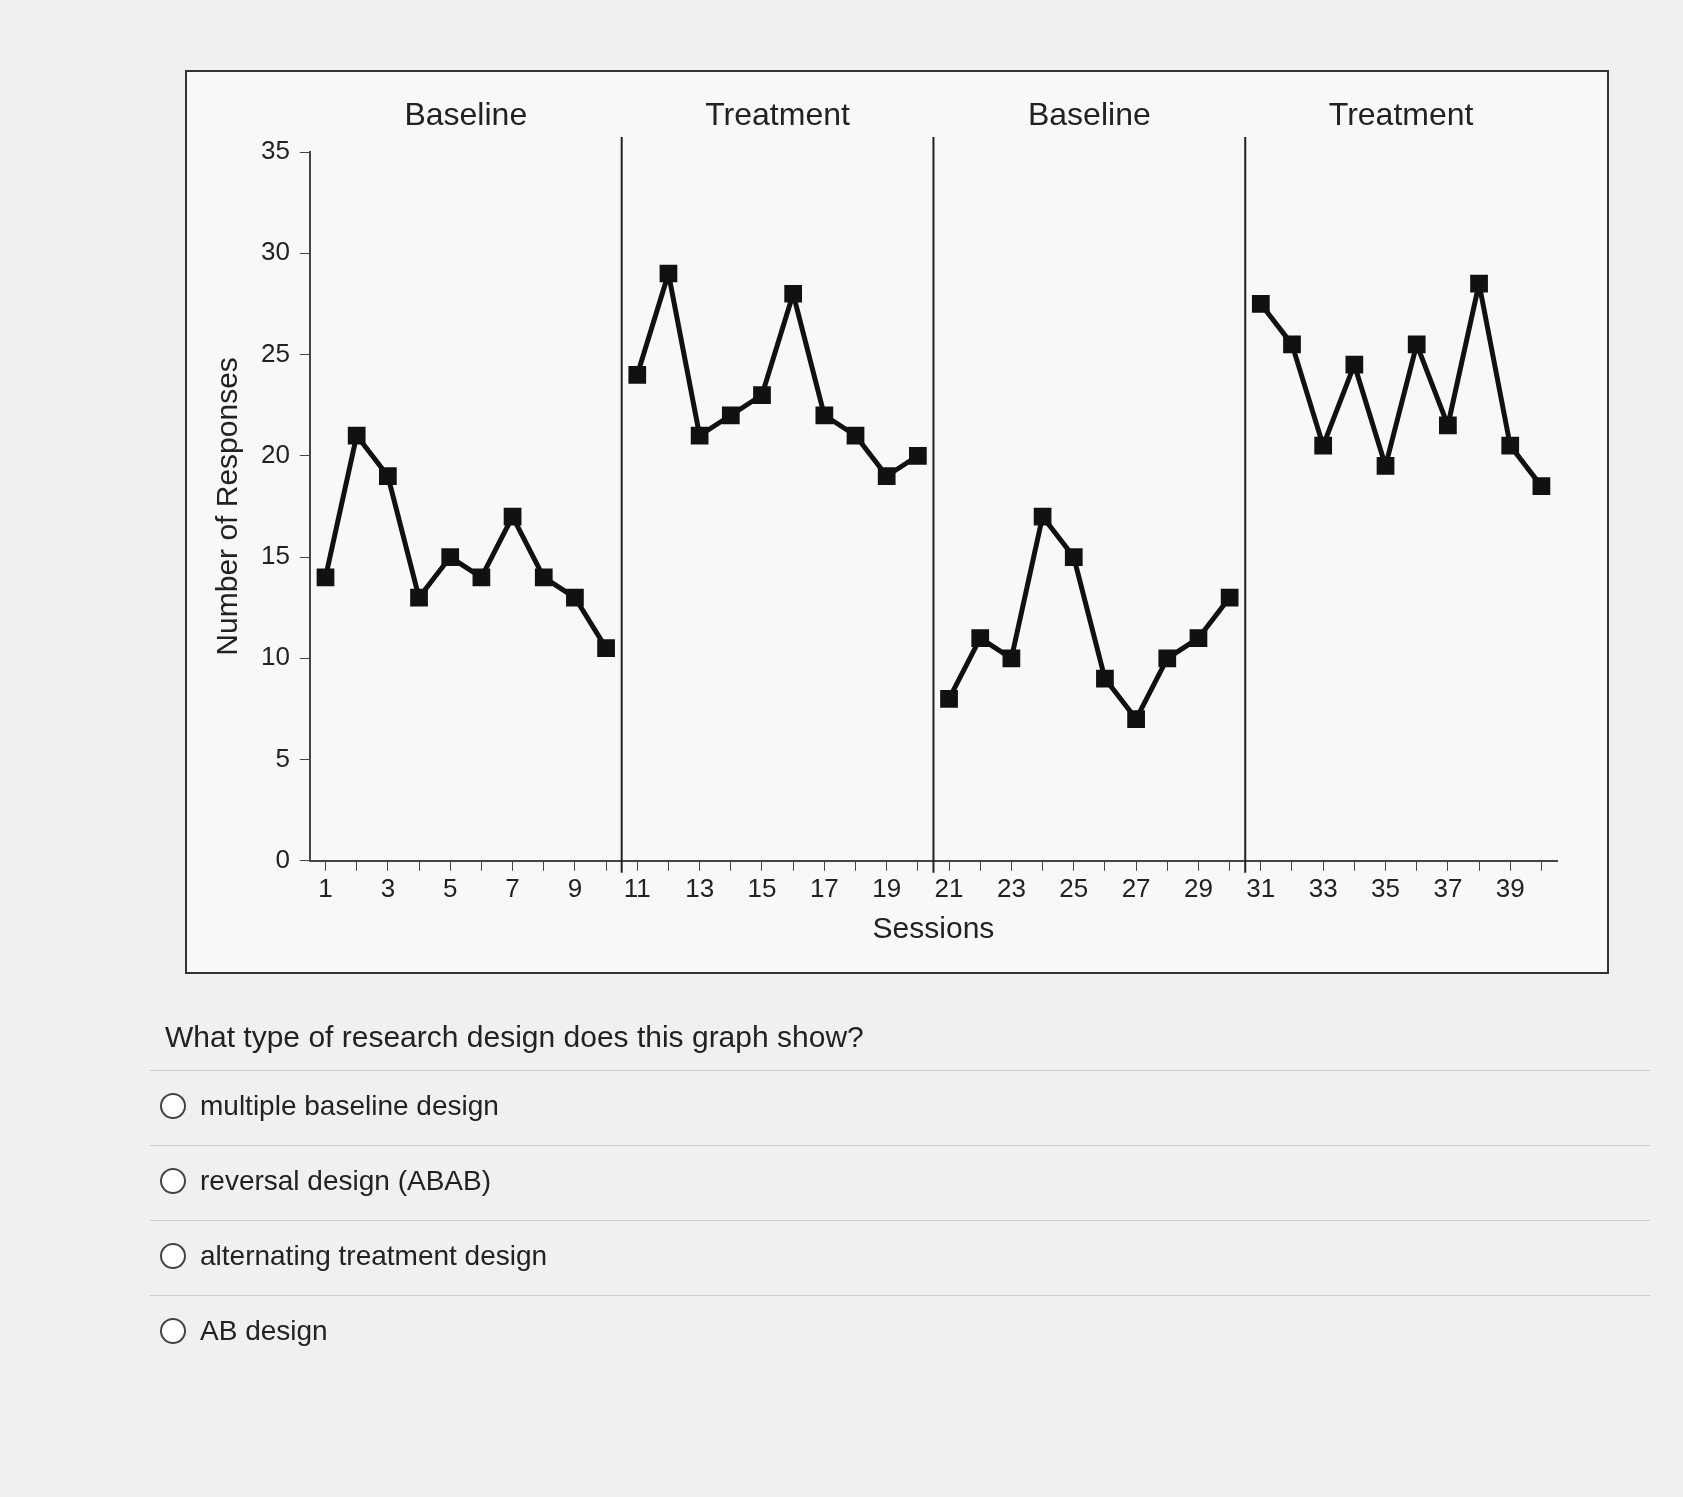 Image resolution: width=1683 pixels, height=1497 pixels. What do you see at coordinates (1510, 887) in the screenshot?
I see `x-tick-label: 39` at bounding box center [1510, 887].